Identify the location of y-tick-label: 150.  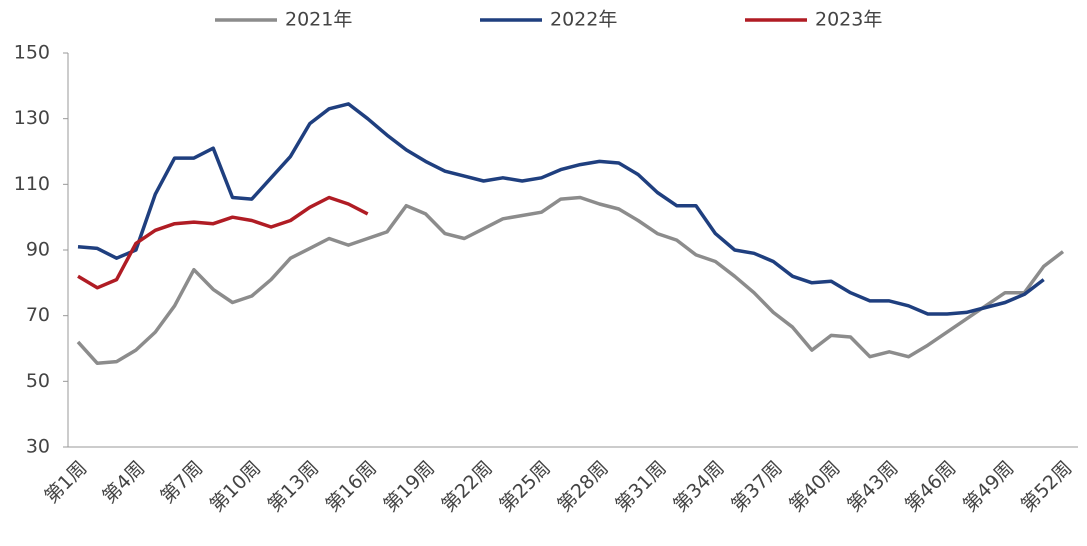
(32, 53).